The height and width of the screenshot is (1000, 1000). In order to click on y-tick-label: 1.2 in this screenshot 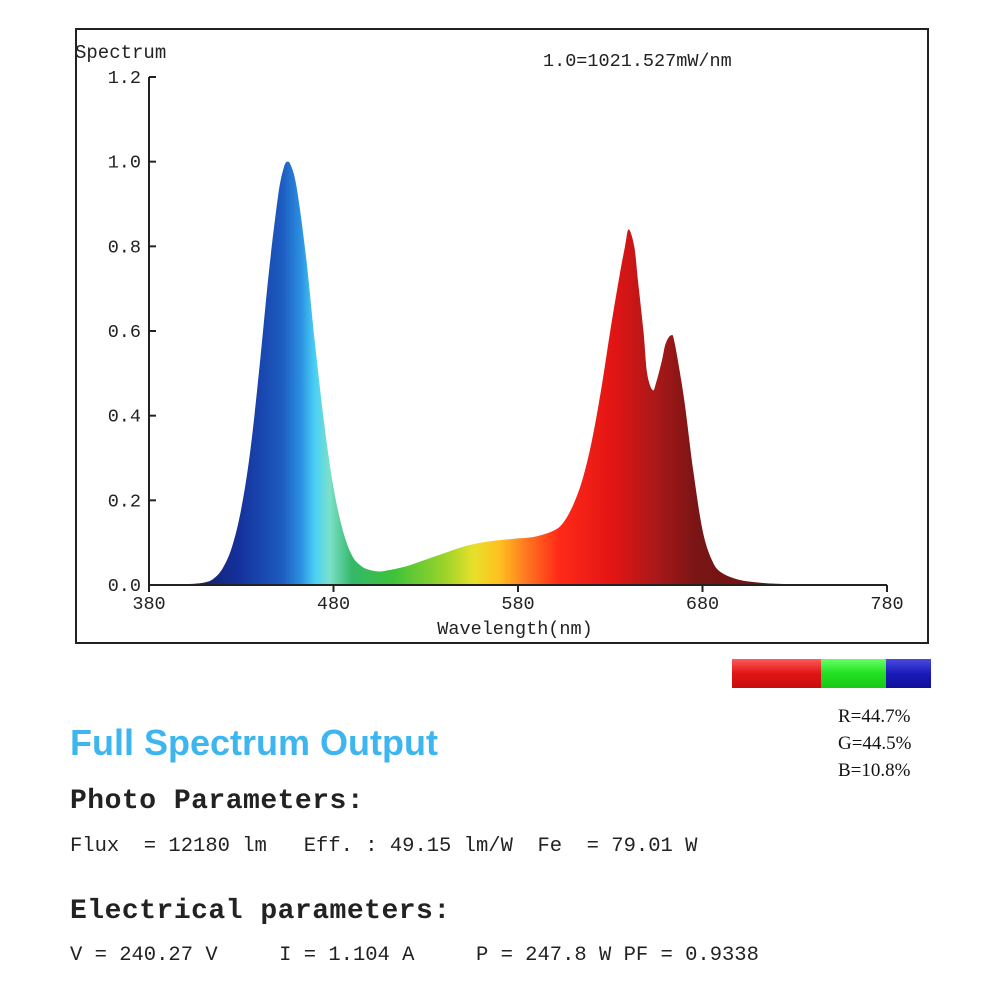, I will do `click(124, 78)`.